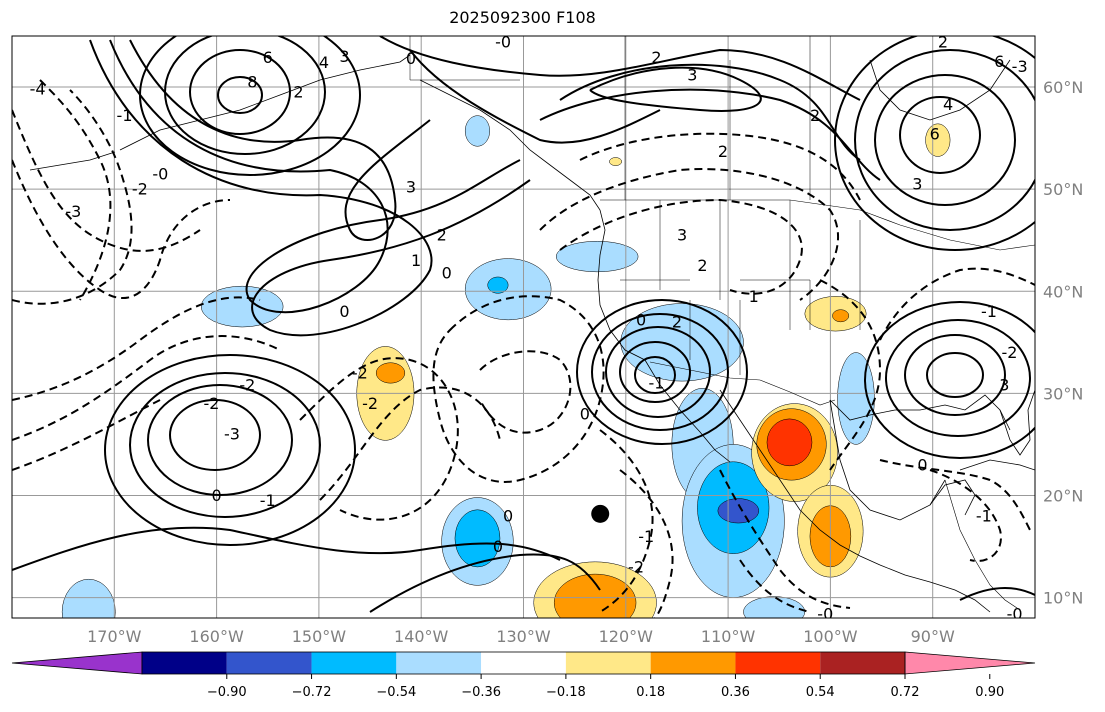  I want to click on contour-label-20: -3, so click(73, 211).